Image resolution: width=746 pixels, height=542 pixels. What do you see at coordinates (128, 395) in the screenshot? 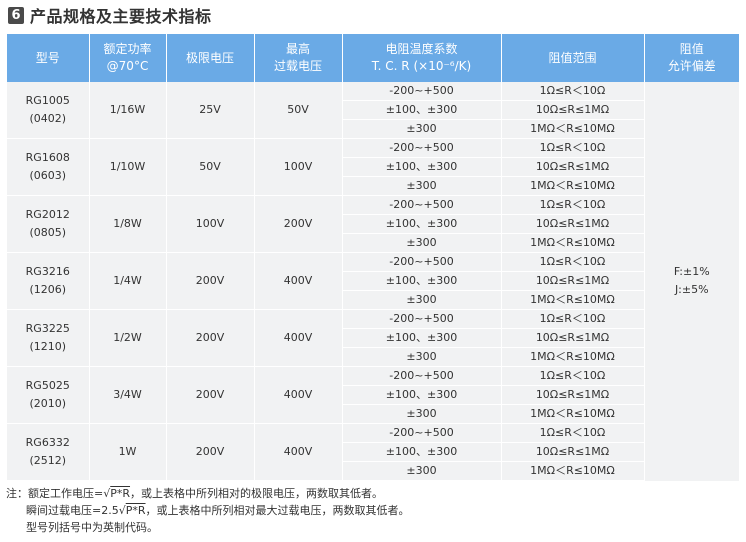
I see `rated-power-cell: 3/4W` at bounding box center [128, 395].